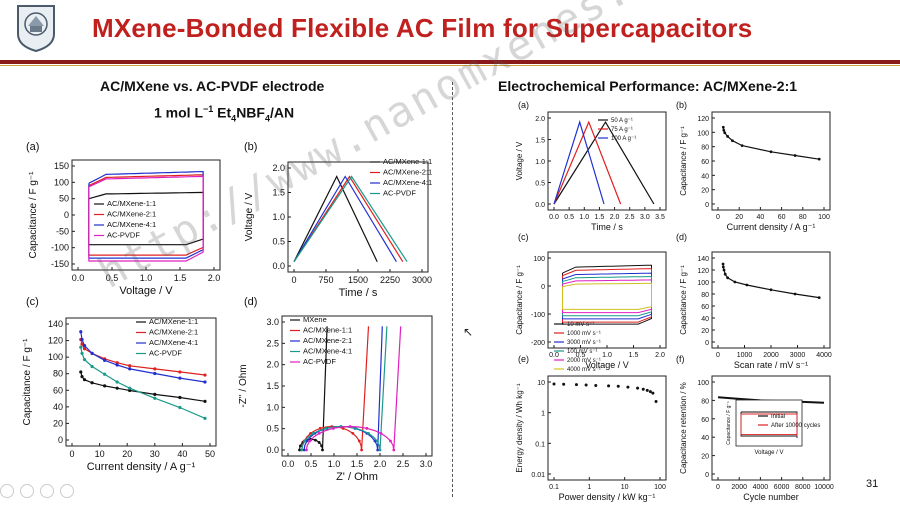 This screenshot has height=507, width=900. What do you see at coordinates (267, 118) in the screenshot?
I see `electrolyte-sub2: 4` at bounding box center [267, 118].